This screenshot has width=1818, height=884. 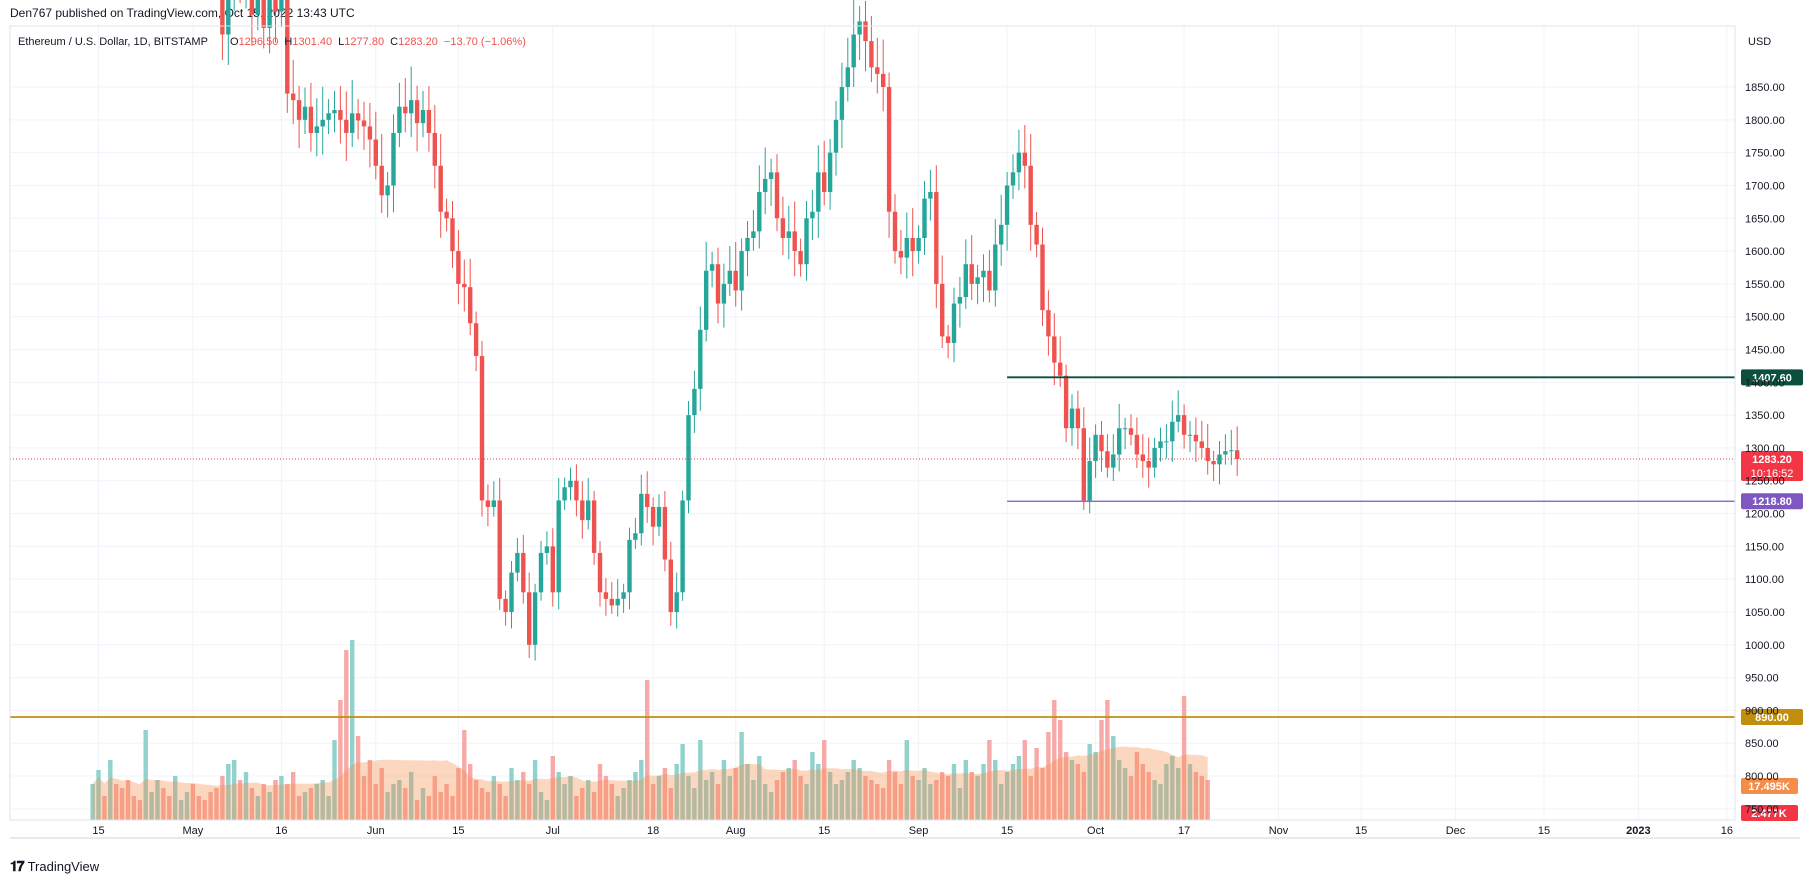 What do you see at coordinates (650, 730) in the screenshot?
I see `volume-bars` at bounding box center [650, 730].